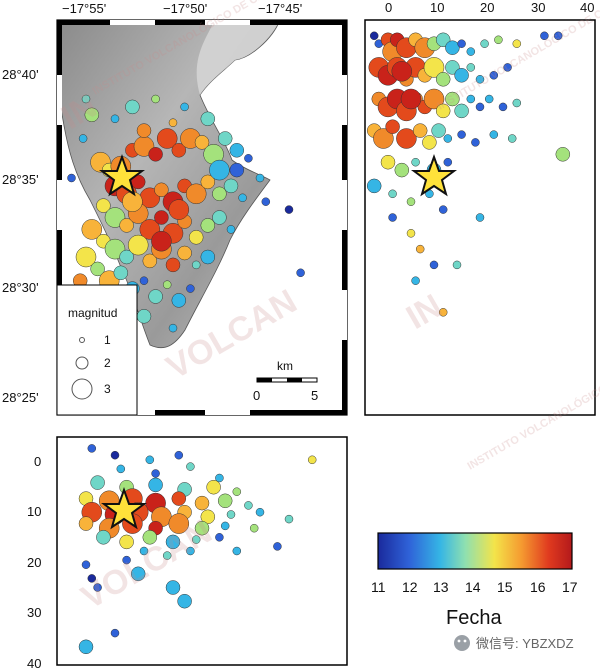  Describe the element at coordinates (20, 397) in the screenshot. I see `lat-tick-4: 28°25'` at that location.